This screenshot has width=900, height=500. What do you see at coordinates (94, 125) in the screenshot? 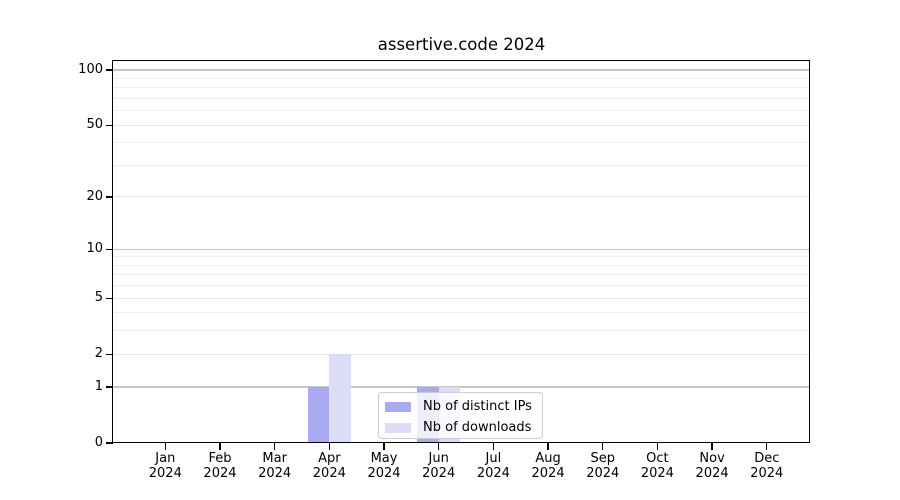
I see `y-tick-label-50: 50` at bounding box center [94, 125].